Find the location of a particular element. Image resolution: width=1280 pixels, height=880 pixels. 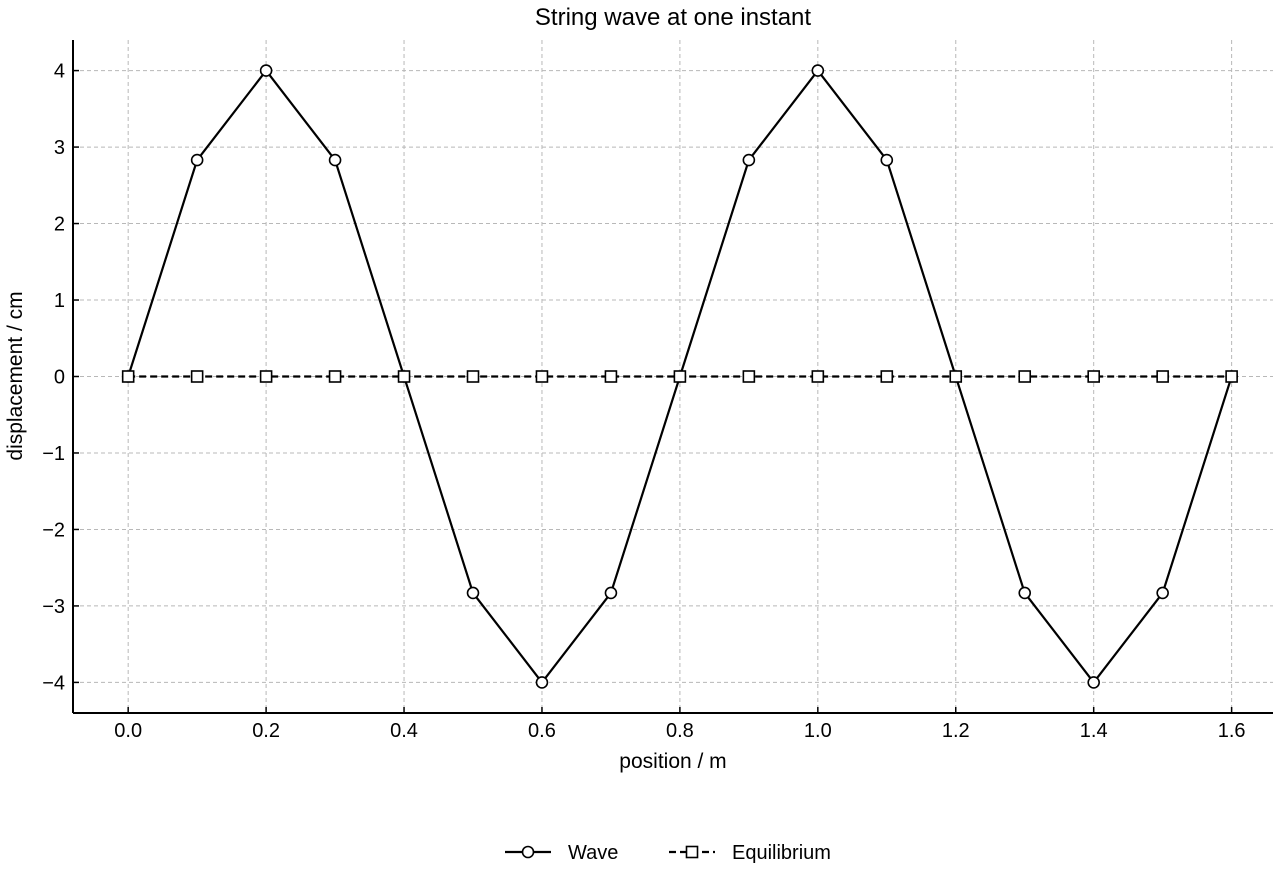

y-tick-label: 0 is located at coordinates (59, 378).